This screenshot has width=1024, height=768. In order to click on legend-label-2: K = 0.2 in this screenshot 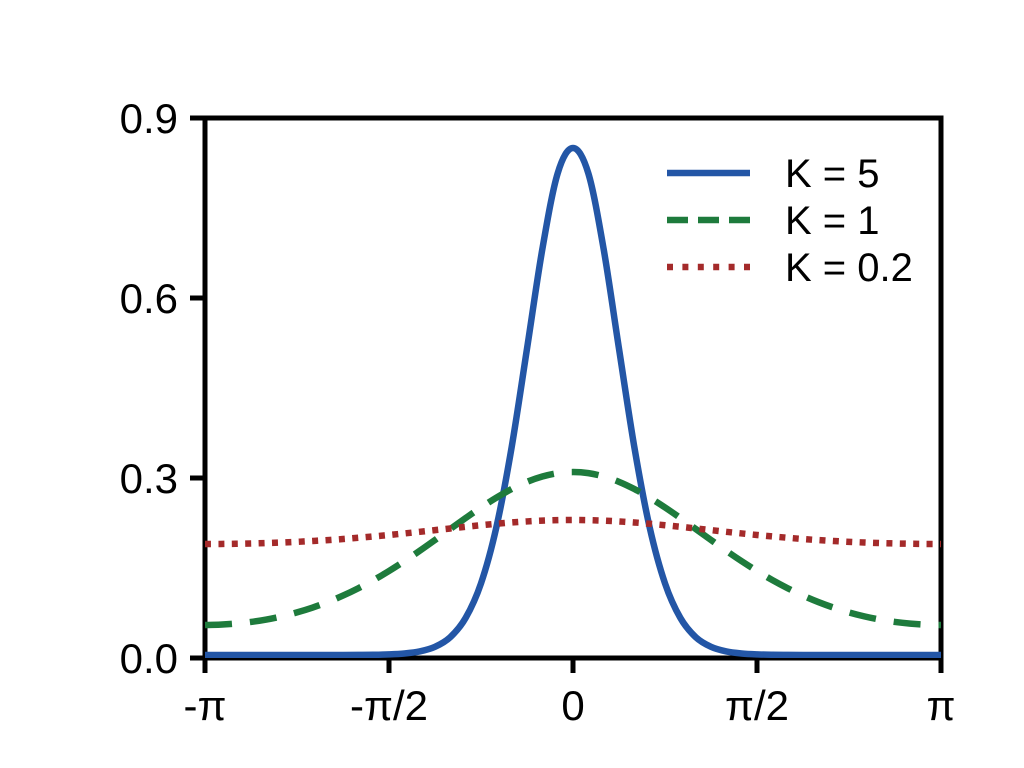, I will do `click(849, 268)`.